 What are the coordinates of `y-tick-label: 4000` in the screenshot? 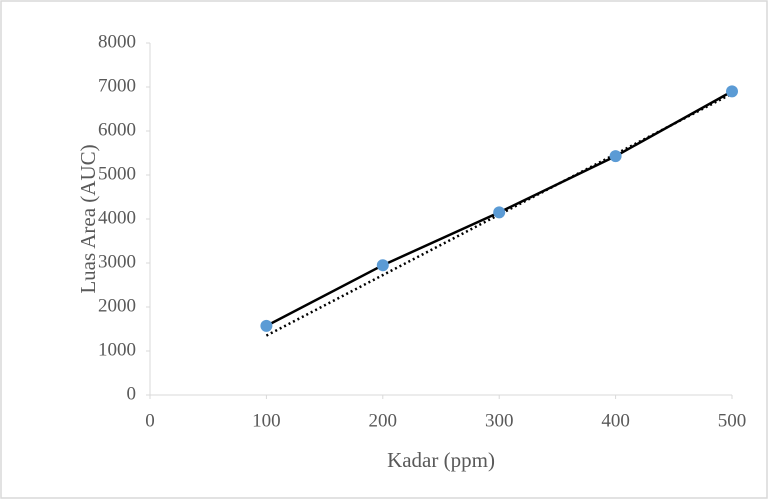 It's located at (117, 217).